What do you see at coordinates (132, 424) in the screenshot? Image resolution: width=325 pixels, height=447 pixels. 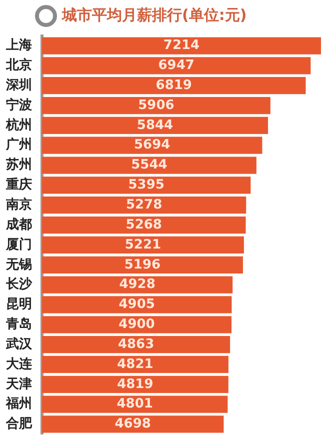 I see `data-label: 4698` at bounding box center [132, 424].